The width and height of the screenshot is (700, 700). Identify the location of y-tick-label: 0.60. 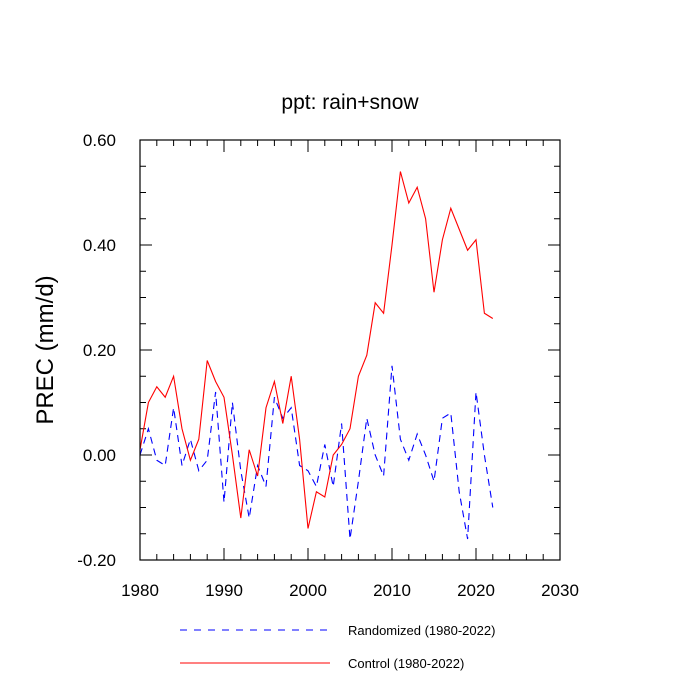
(99, 140).